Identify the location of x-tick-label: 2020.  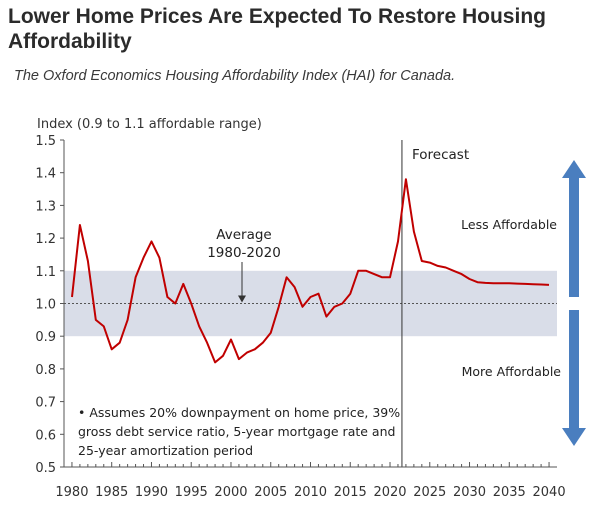
(389, 492).